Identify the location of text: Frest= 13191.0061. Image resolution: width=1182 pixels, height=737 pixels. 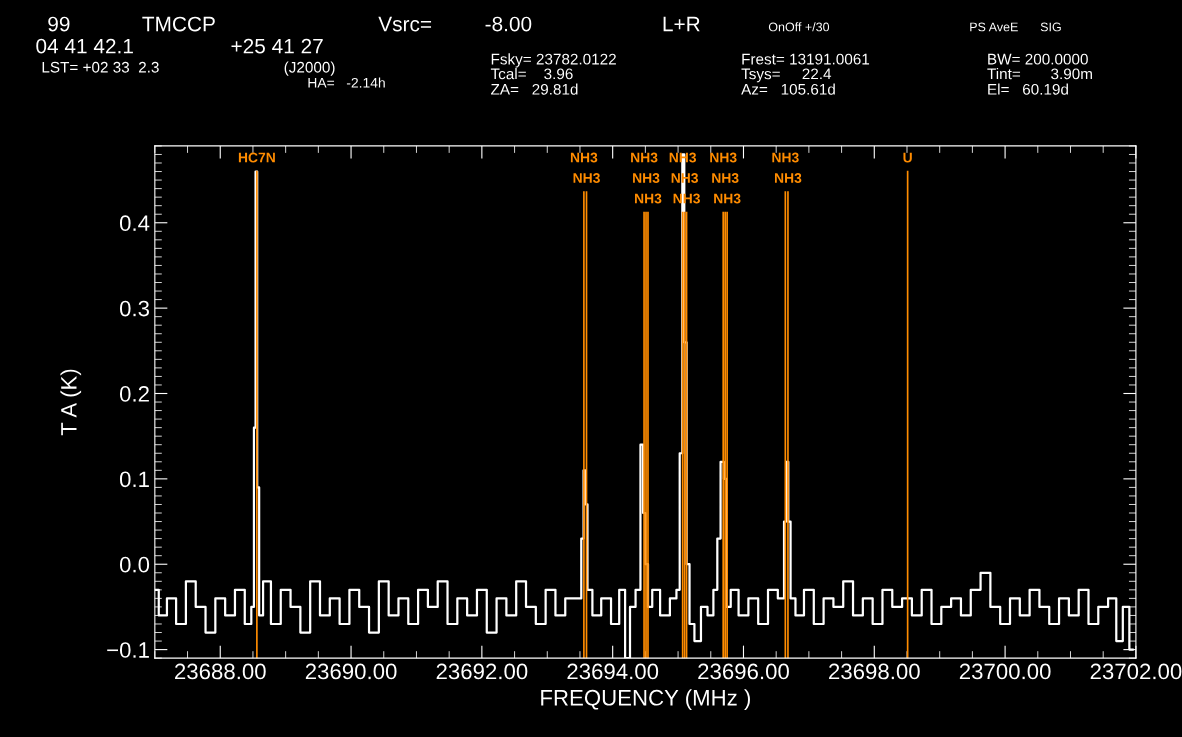
(806, 59).